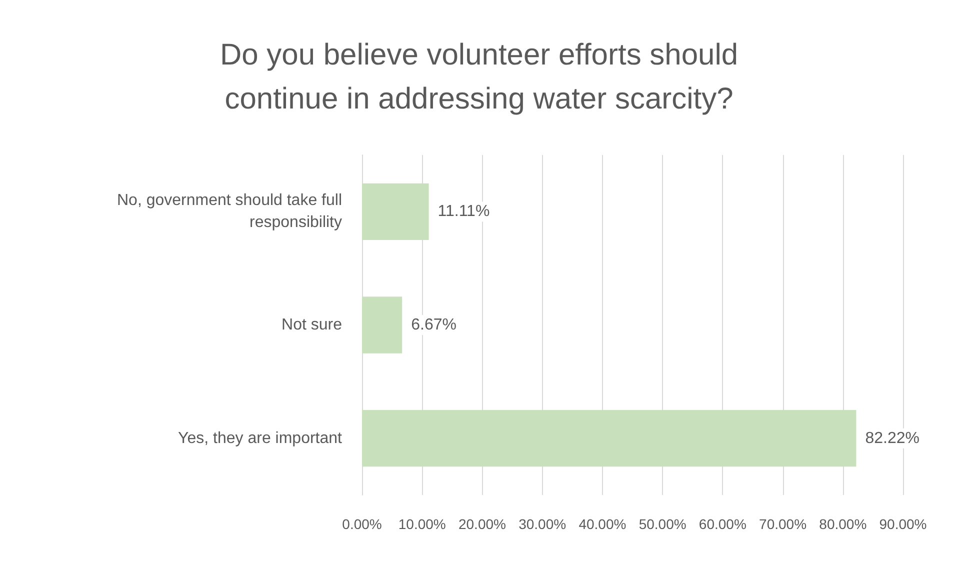  Describe the element at coordinates (903, 524) in the screenshot. I see `x-tick-label: 90.00%` at that location.